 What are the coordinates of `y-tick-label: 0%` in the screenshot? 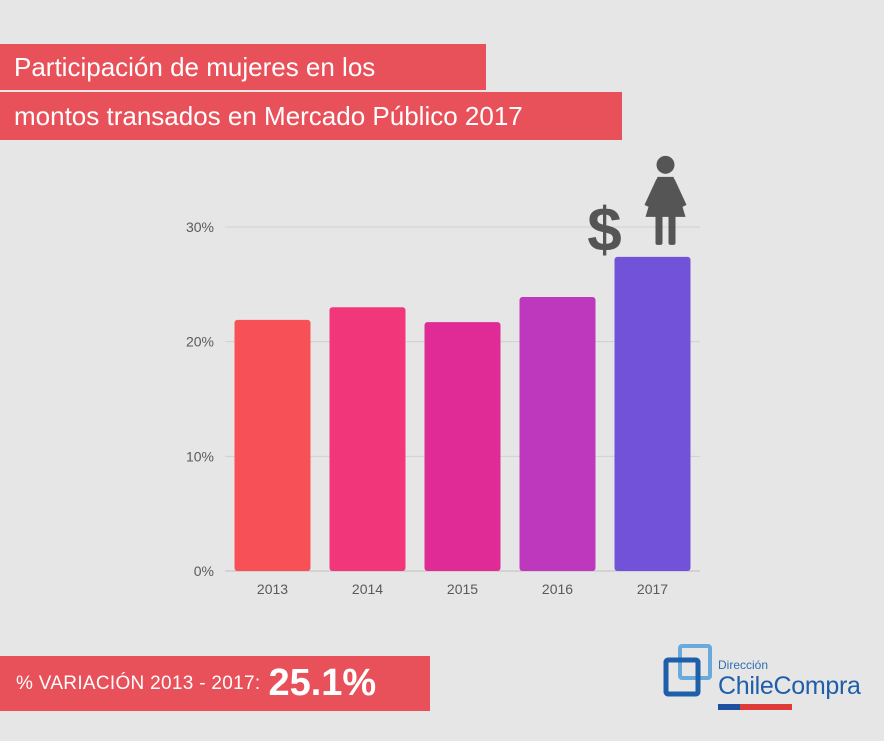 It's located at (204, 571).